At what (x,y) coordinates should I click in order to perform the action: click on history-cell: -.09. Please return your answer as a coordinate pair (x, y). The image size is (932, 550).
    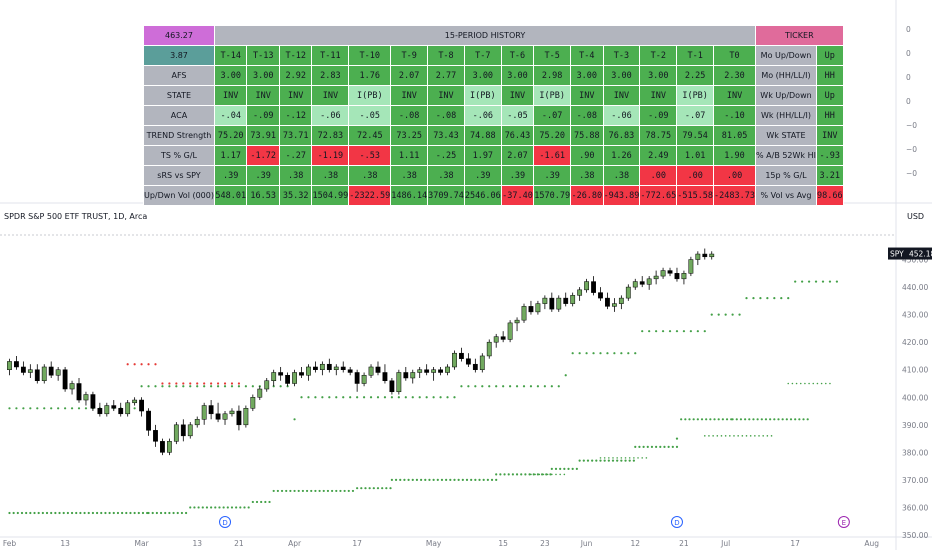
    Looking at the image, I should click on (658, 115).